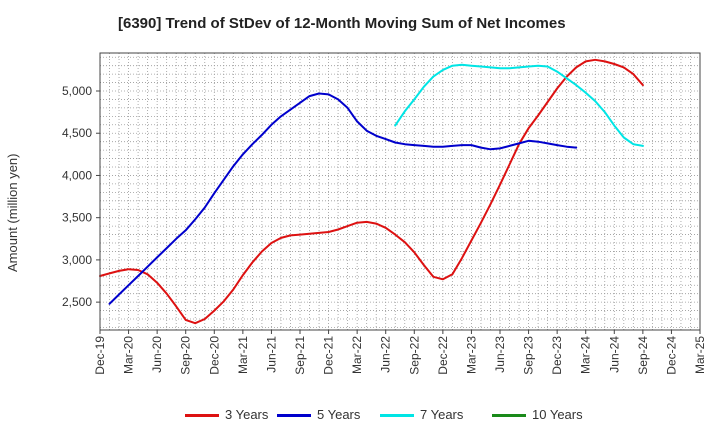 The height and width of the screenshot is (440, 720). I want to click on y-tick-label: 3,500, so click(77, 218).